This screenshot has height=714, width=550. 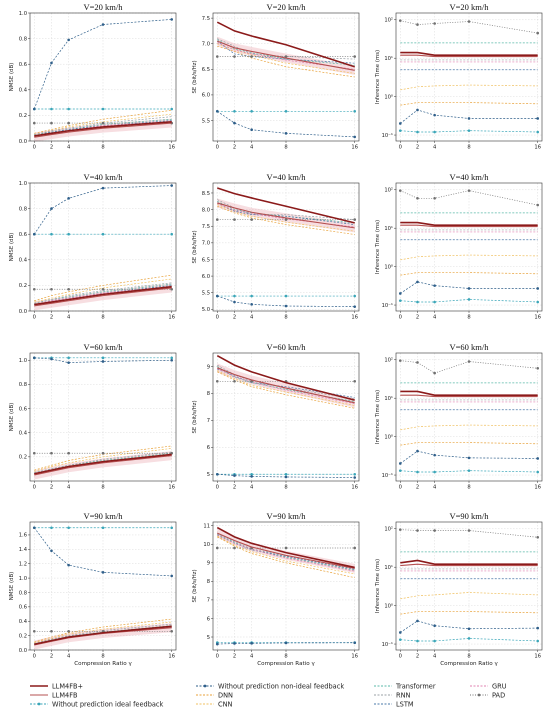 What do you see at coordinates (469, 640) in the screenshot?
I see `series-line-without-prediction-ideal-feedback` at bounding box center [469, 640].